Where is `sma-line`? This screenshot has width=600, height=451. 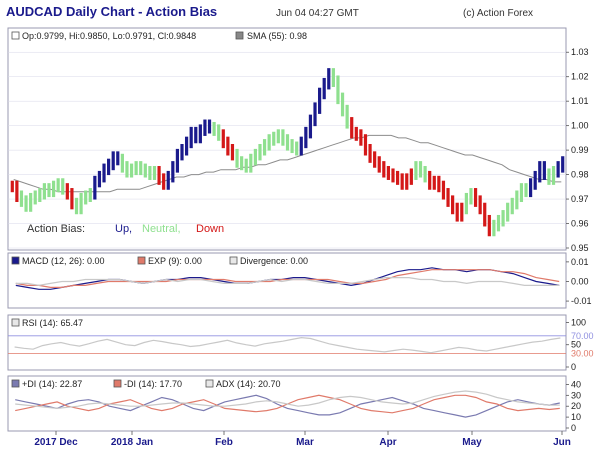
sma-line is located at coordinates (287, 163).